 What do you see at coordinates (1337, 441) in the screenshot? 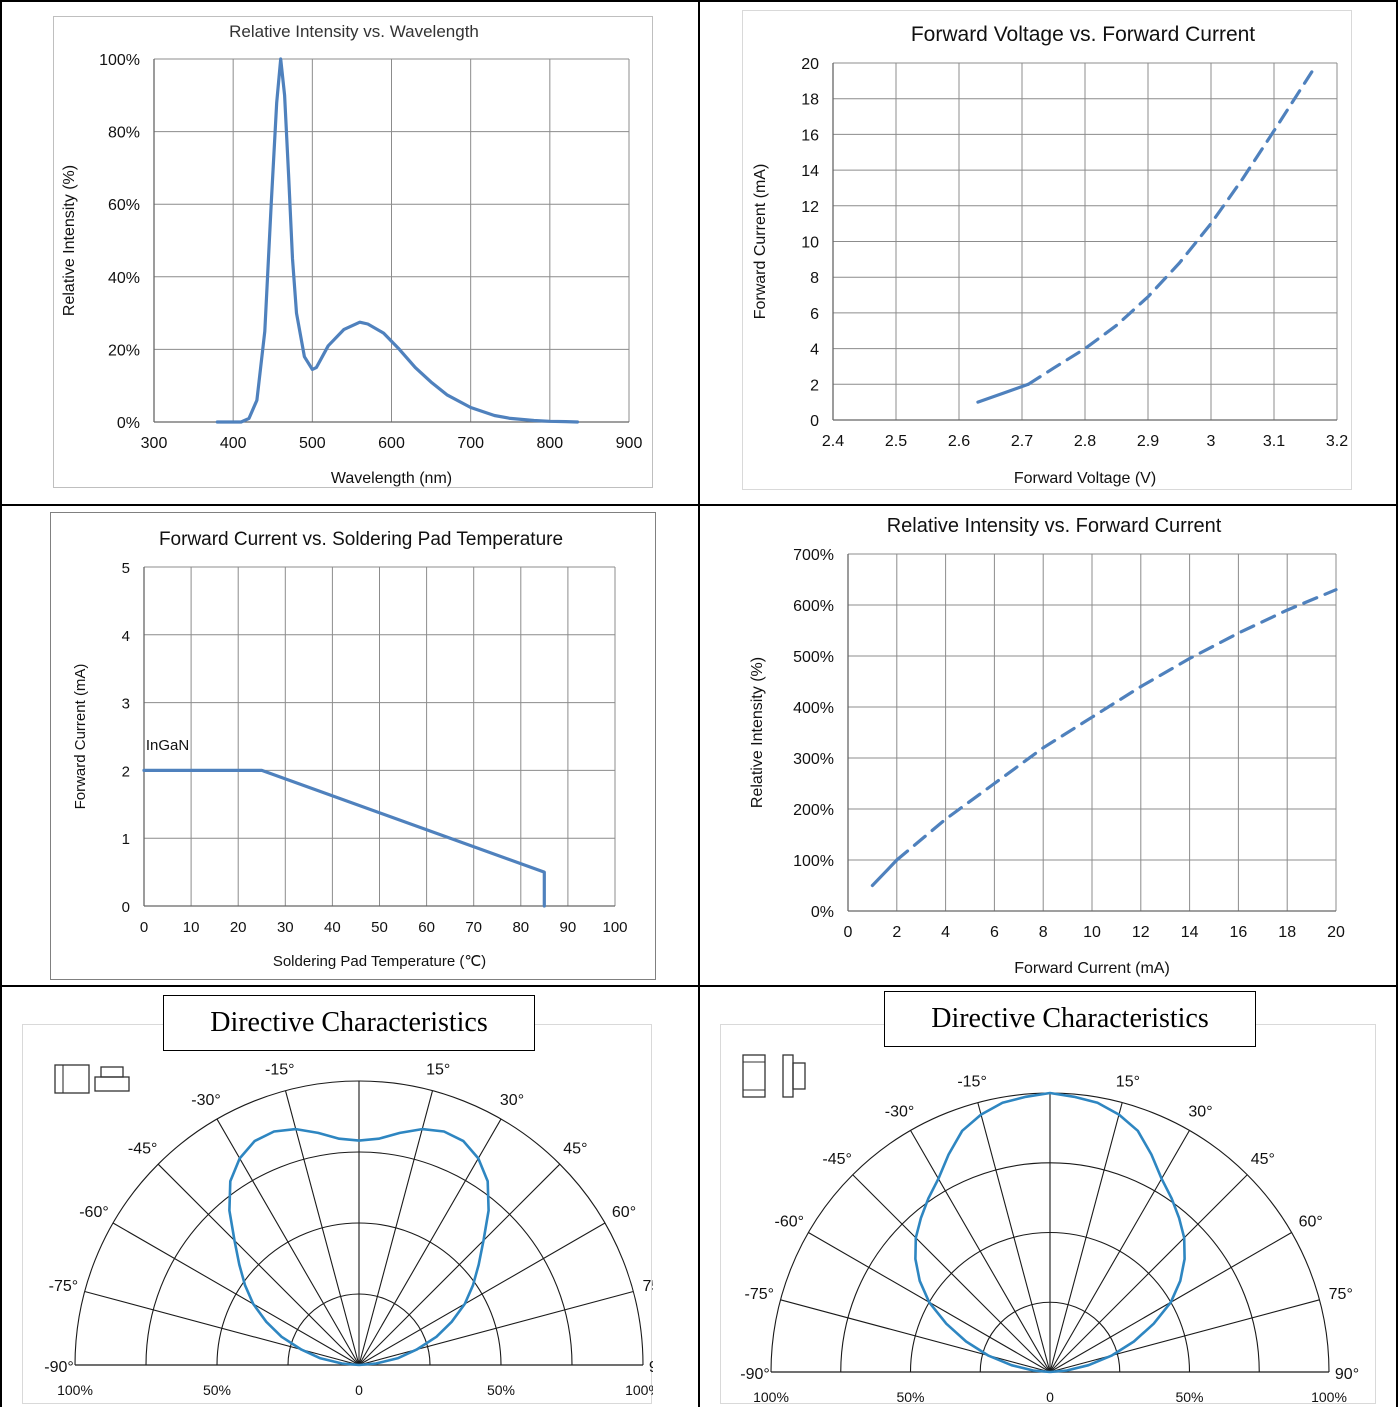
I see `x-tick-label: 3.2` at bounding box center [1337, 441].